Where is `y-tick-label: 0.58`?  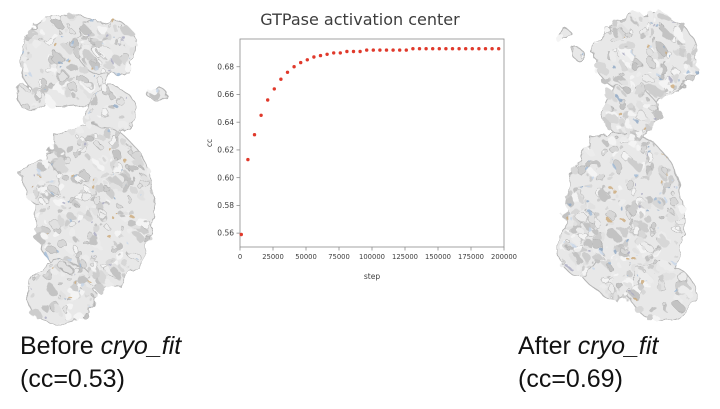 y-tick-label: 0.58 is located at coordinates (225, 205).